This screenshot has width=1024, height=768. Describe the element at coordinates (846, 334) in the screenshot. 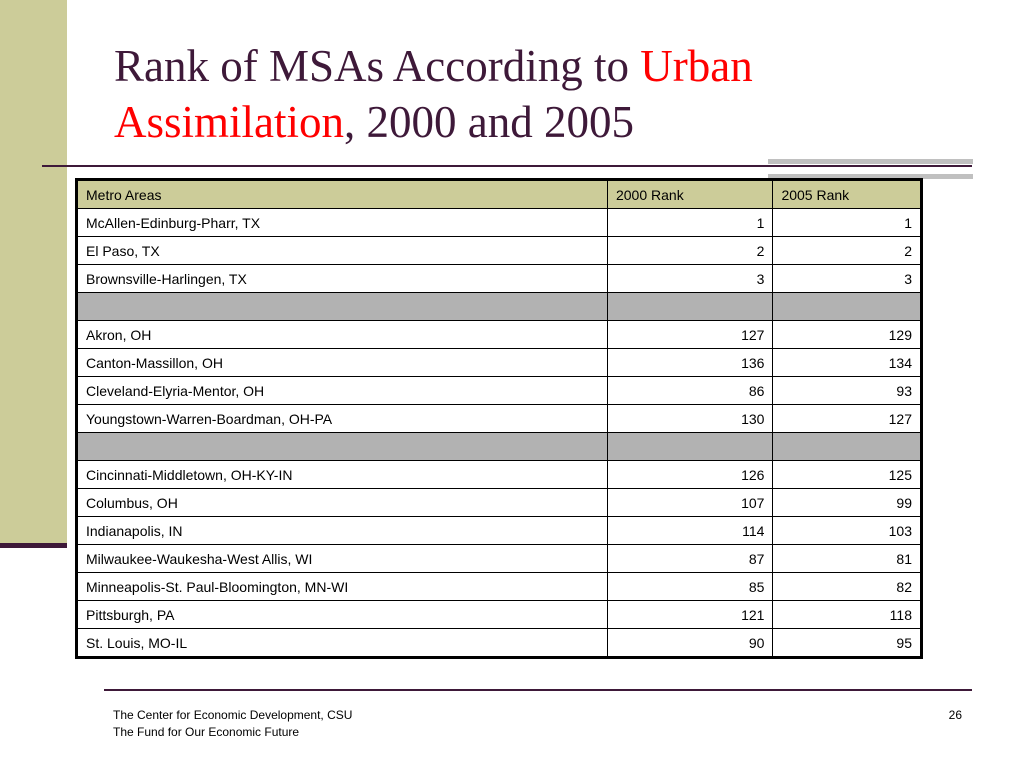

I see `rank-2005-cell: 129` at that location.